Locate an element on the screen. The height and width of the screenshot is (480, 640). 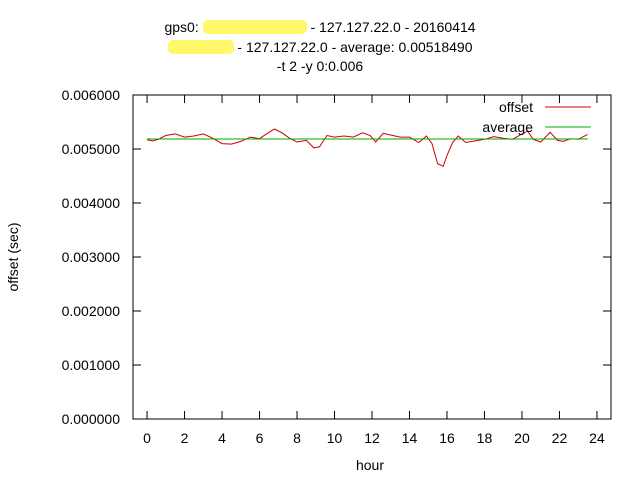
title-line-1-suffix: - 127.127.22.0 - 20160414 is located at coordinates (391, 27).